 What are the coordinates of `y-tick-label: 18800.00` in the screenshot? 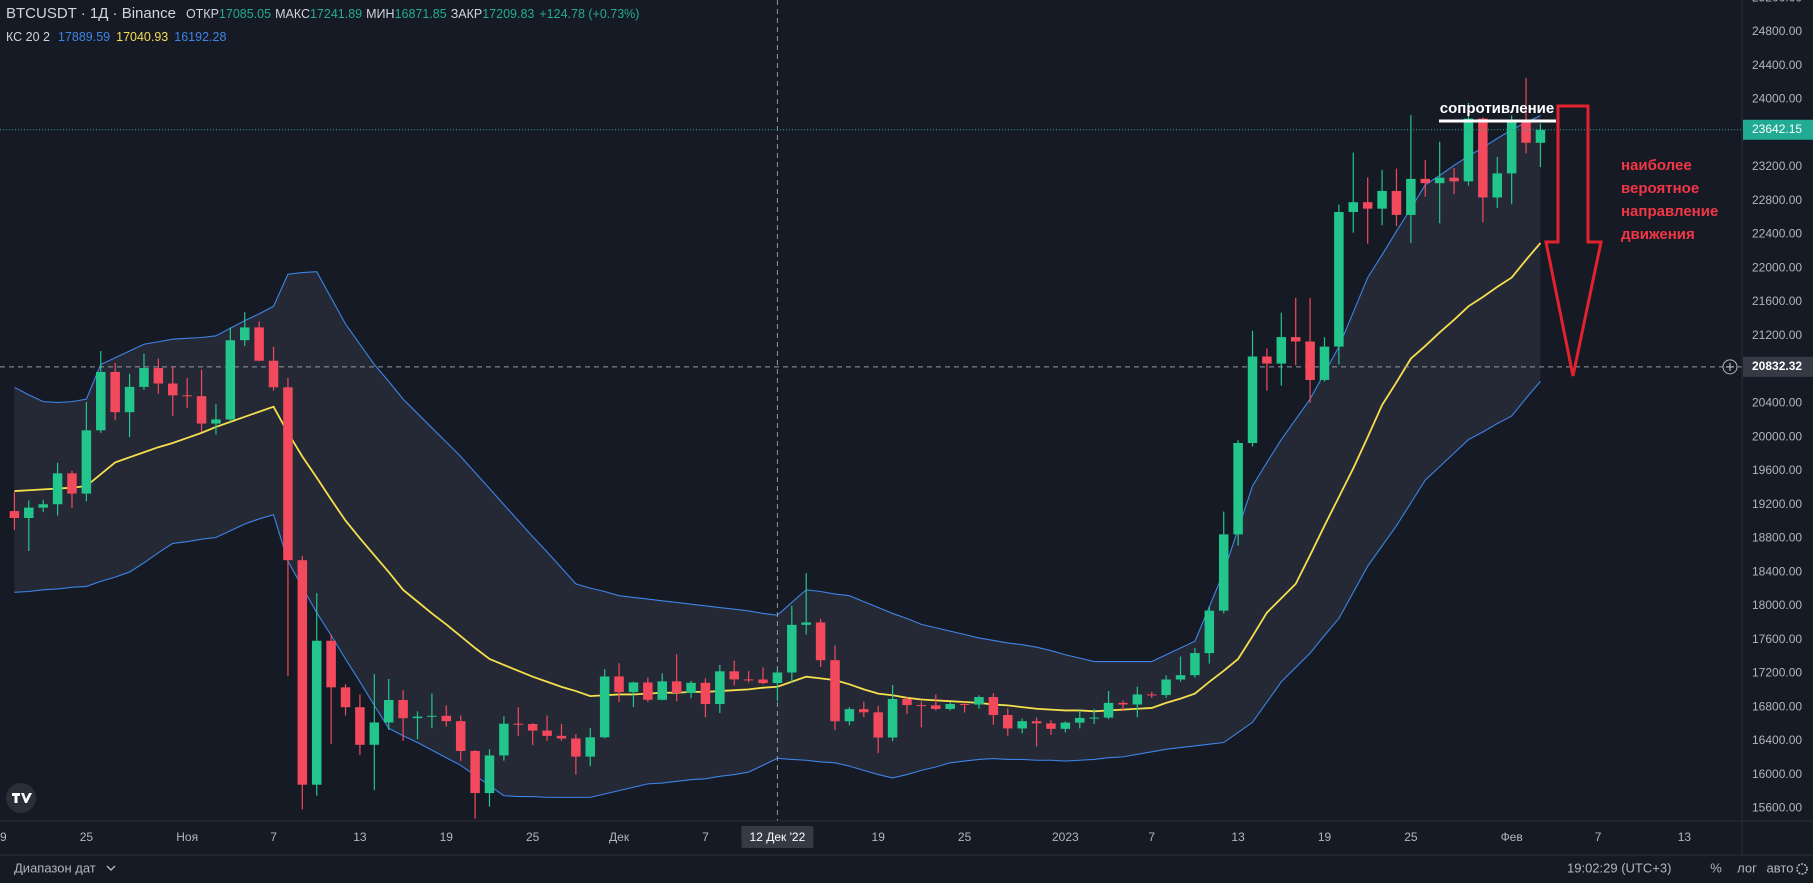 It's located at (1777, 538).